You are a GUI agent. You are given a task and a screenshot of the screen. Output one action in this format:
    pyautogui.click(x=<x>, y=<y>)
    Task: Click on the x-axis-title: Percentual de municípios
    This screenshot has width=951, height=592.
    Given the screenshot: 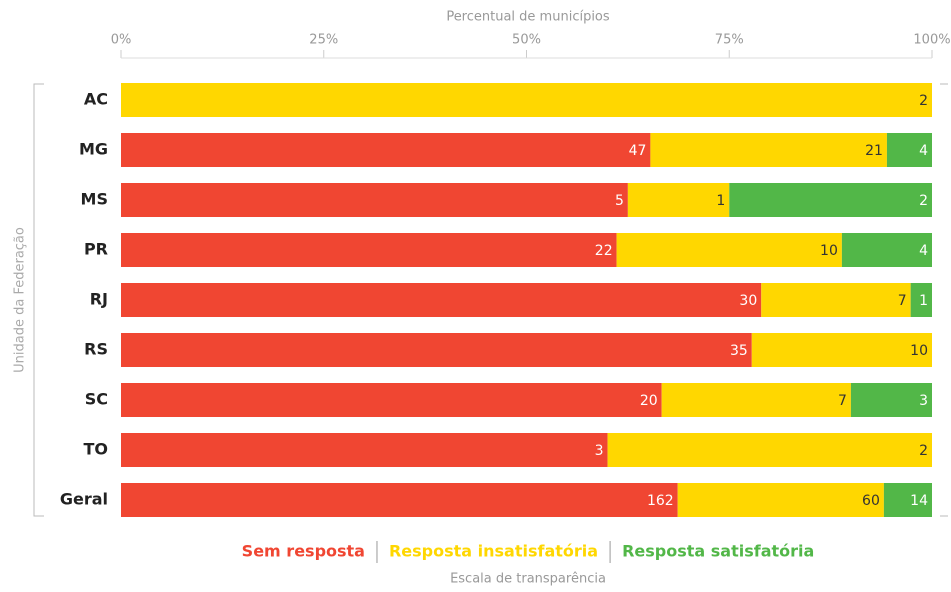 What is the action you would take?
    pyautogui.click(x=528, y=17)
    